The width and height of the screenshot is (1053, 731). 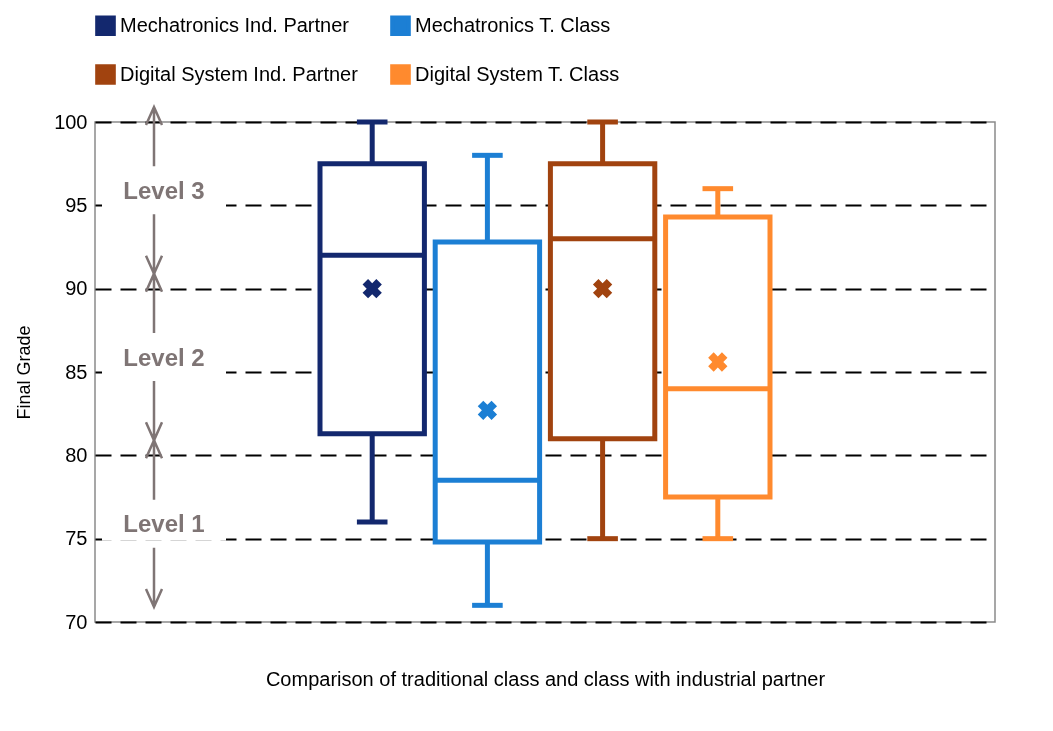 I want to click on y-tick-label: 100, so click(x=71, y=121).